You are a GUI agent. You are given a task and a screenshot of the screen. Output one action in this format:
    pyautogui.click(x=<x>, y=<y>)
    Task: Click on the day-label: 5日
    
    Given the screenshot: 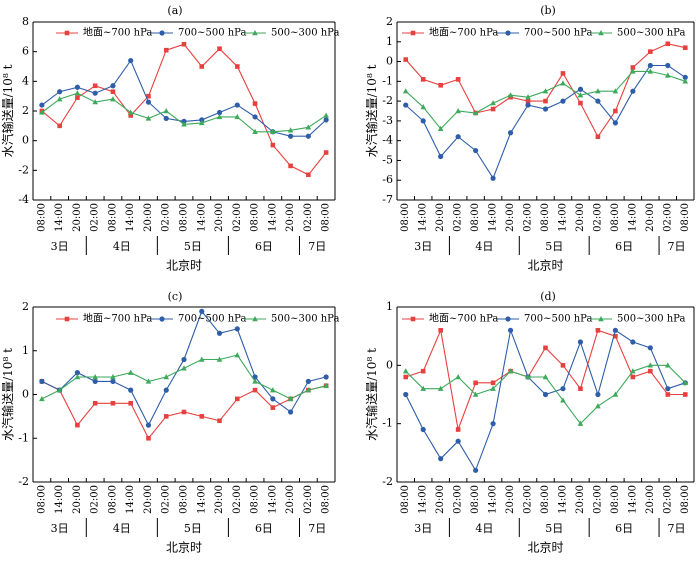 What is the action you would take?
    pyautogui.click(x=554, y=528)
    